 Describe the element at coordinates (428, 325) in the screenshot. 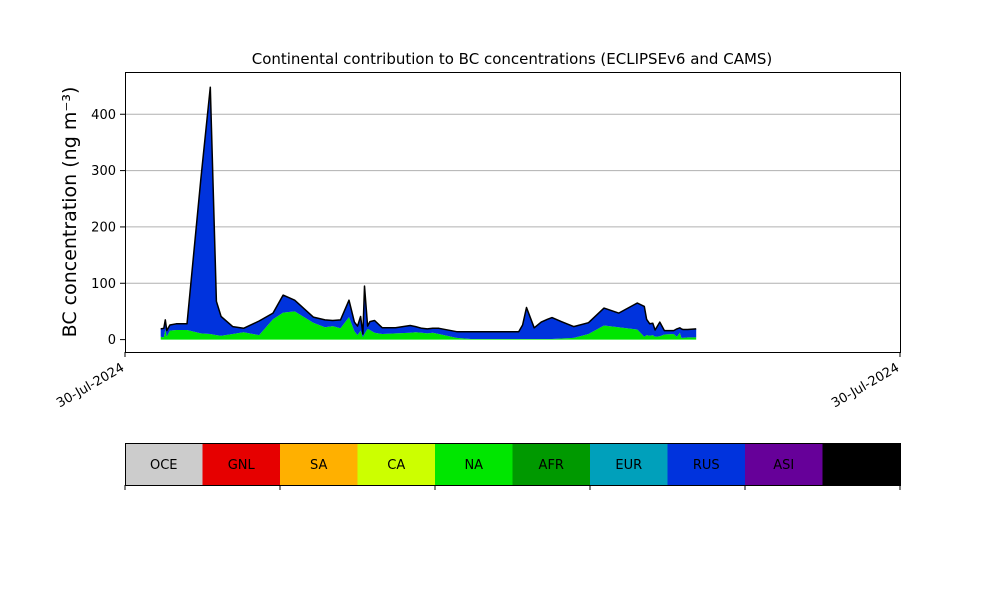

I see `series-area-na` at that location.